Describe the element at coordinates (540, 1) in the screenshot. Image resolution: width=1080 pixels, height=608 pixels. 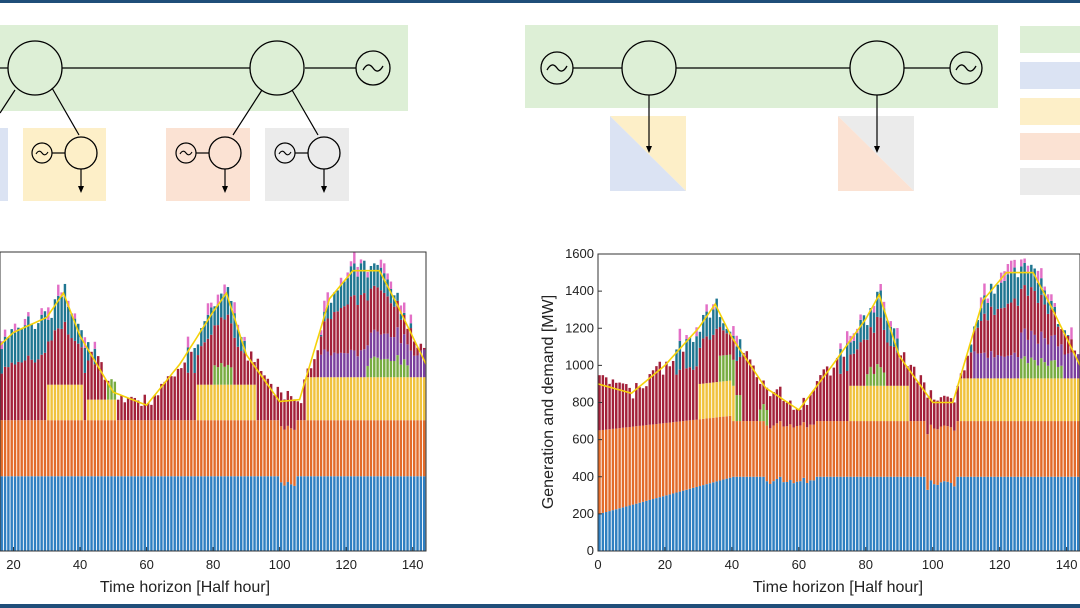
I see `top-frame-bar` at that location.